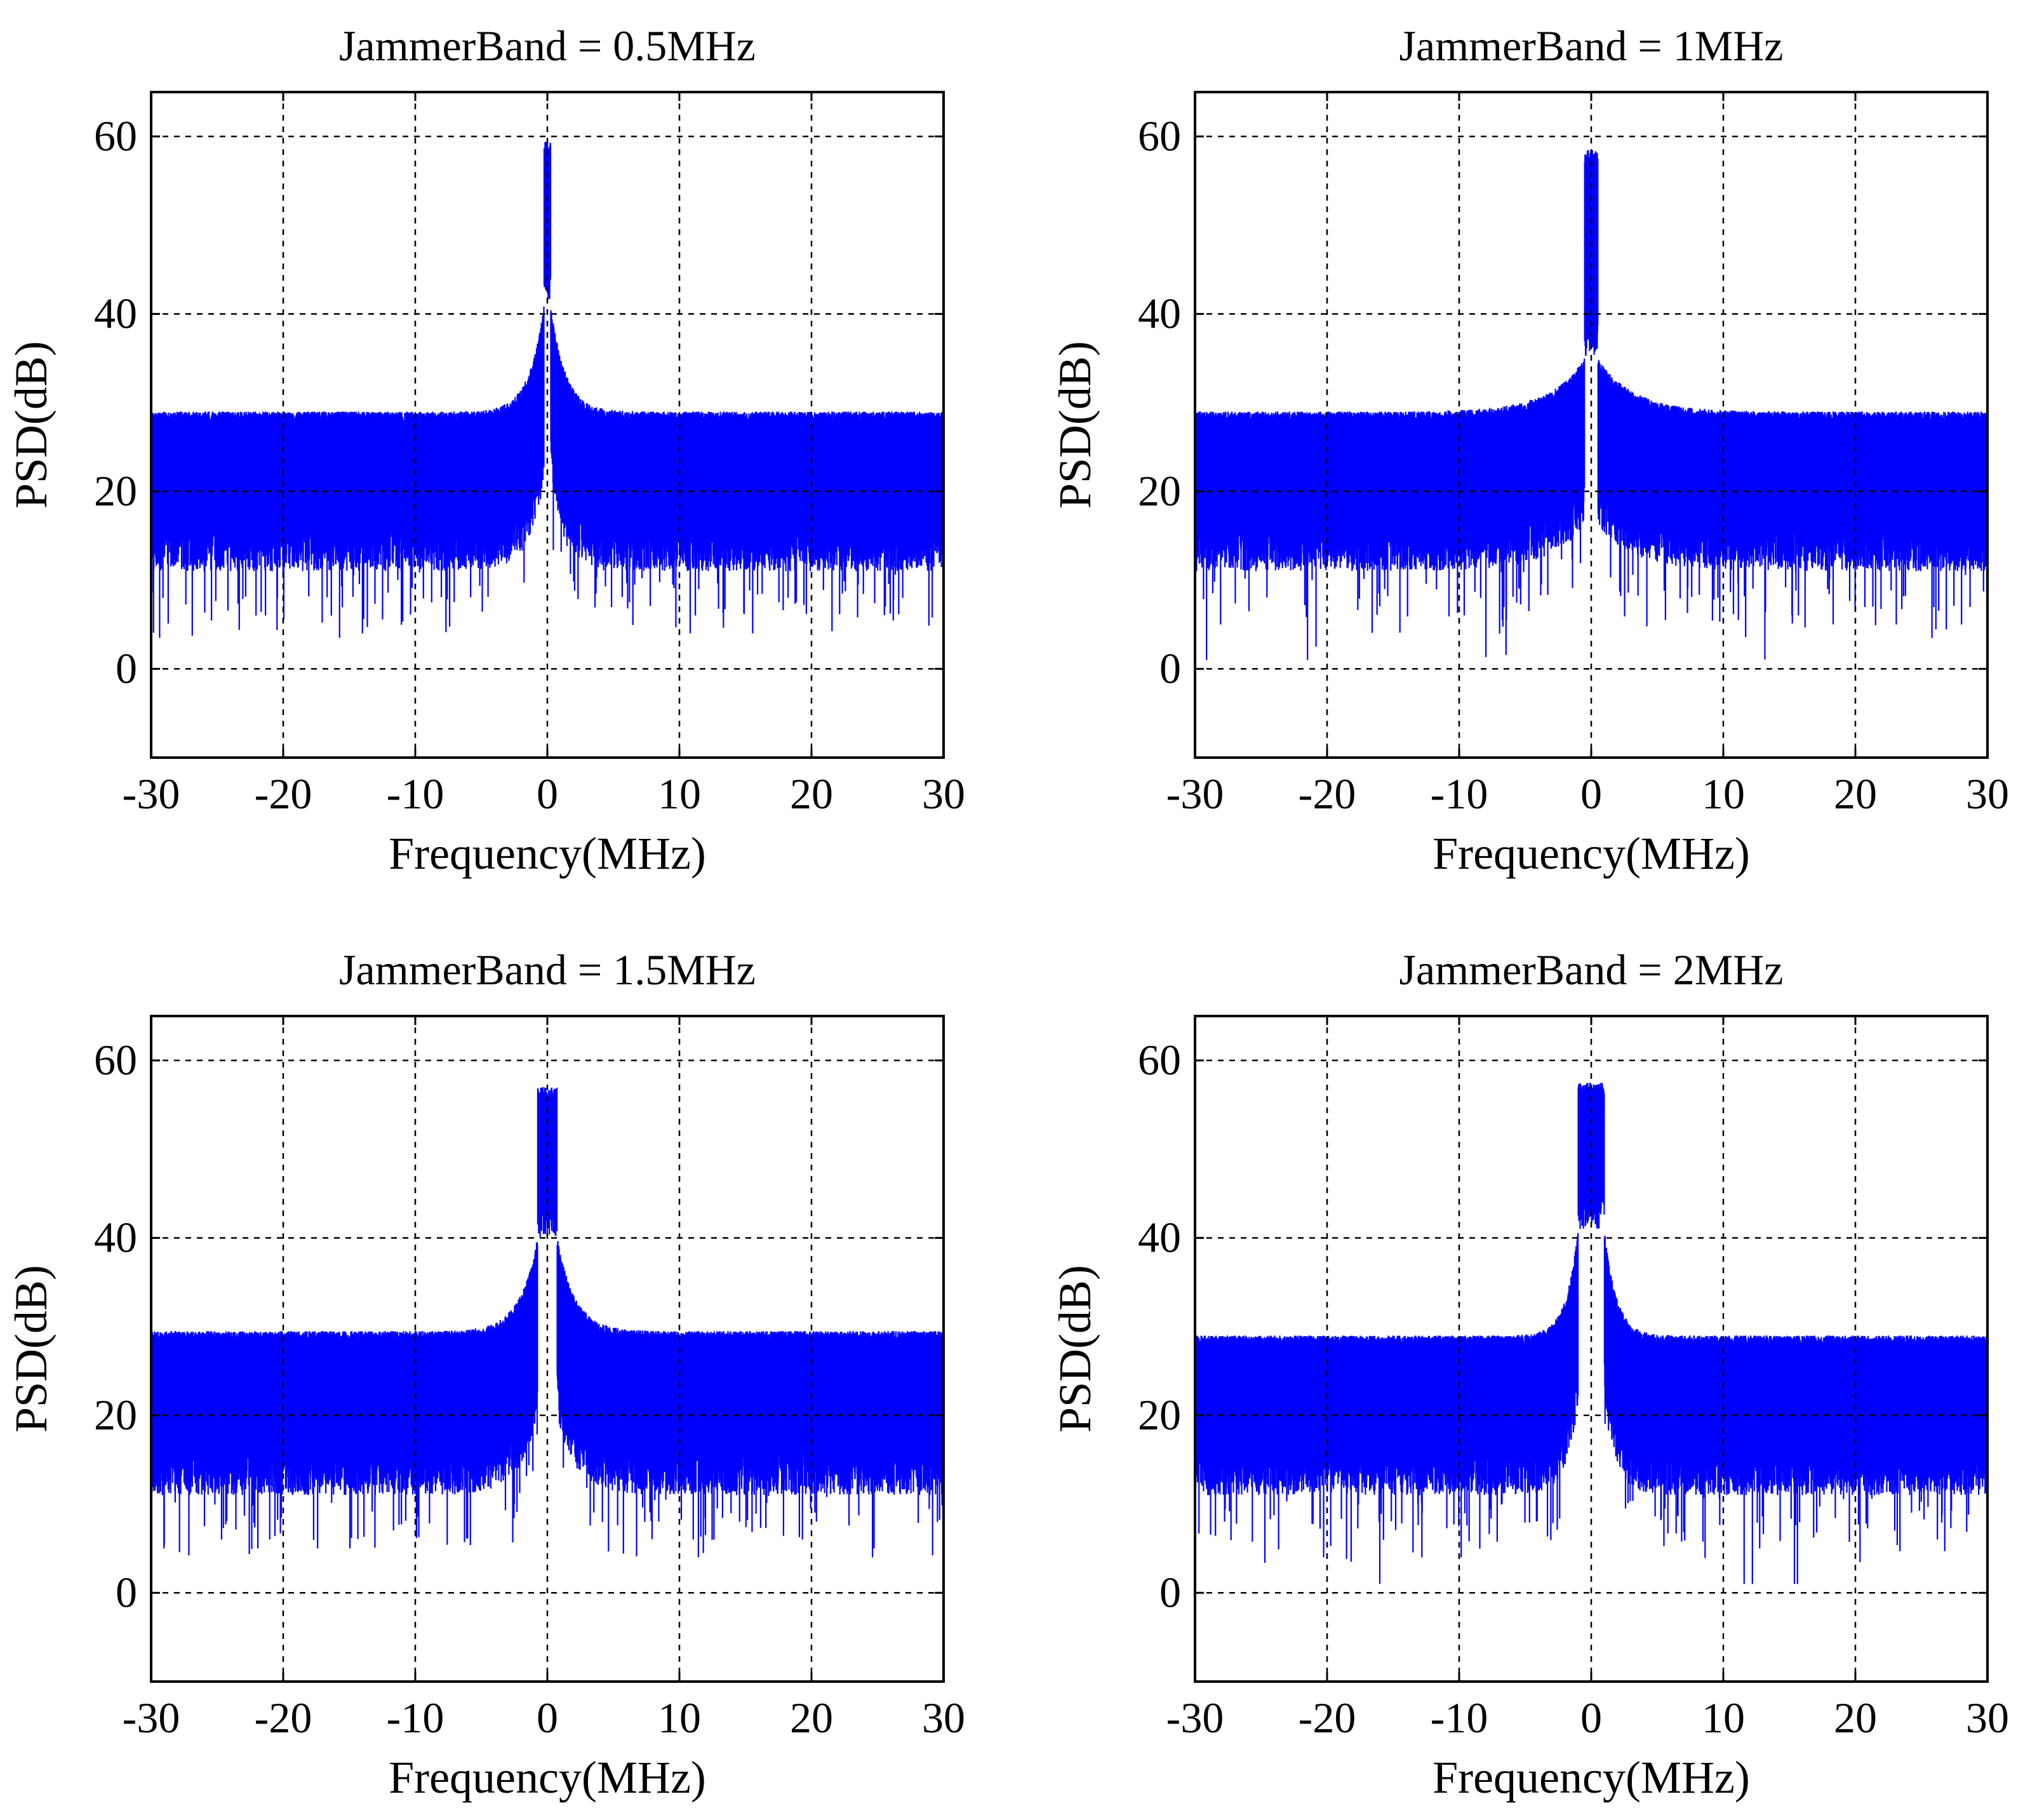  I want to click on chart-title: JammerBand = 0.5MHz, so click(548, 46).